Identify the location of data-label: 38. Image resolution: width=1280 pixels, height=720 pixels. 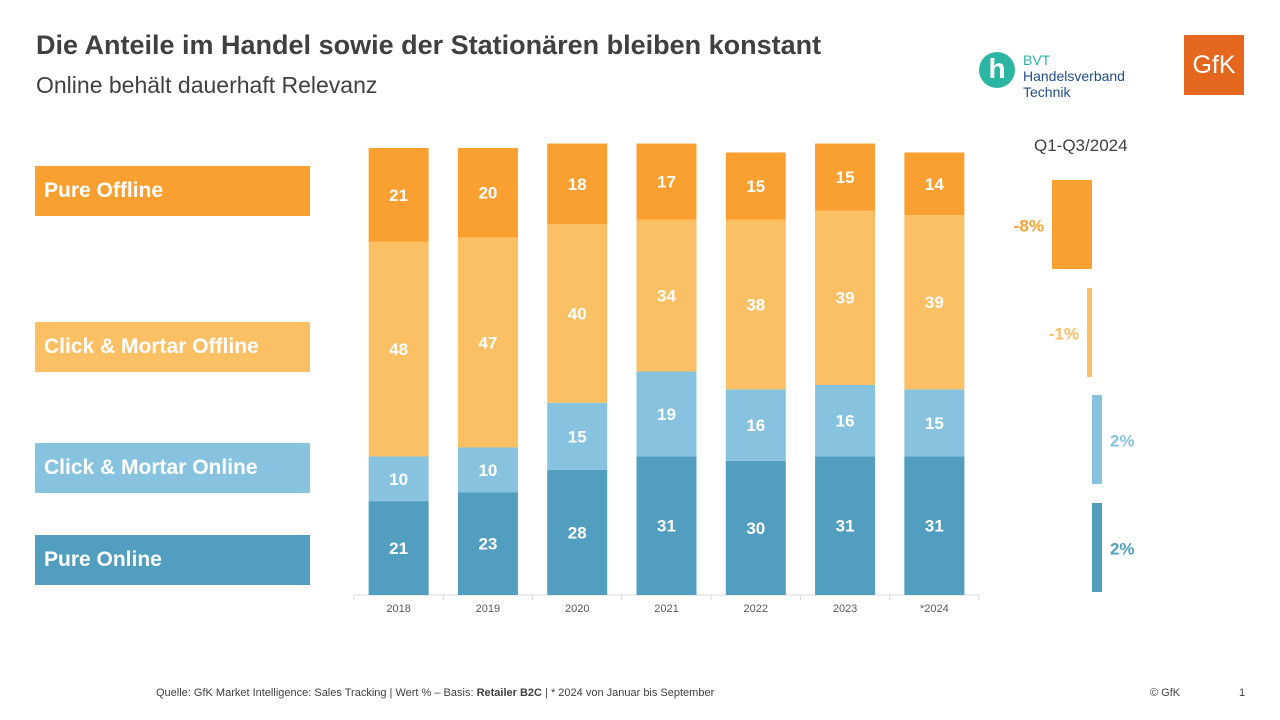
(755, 304).